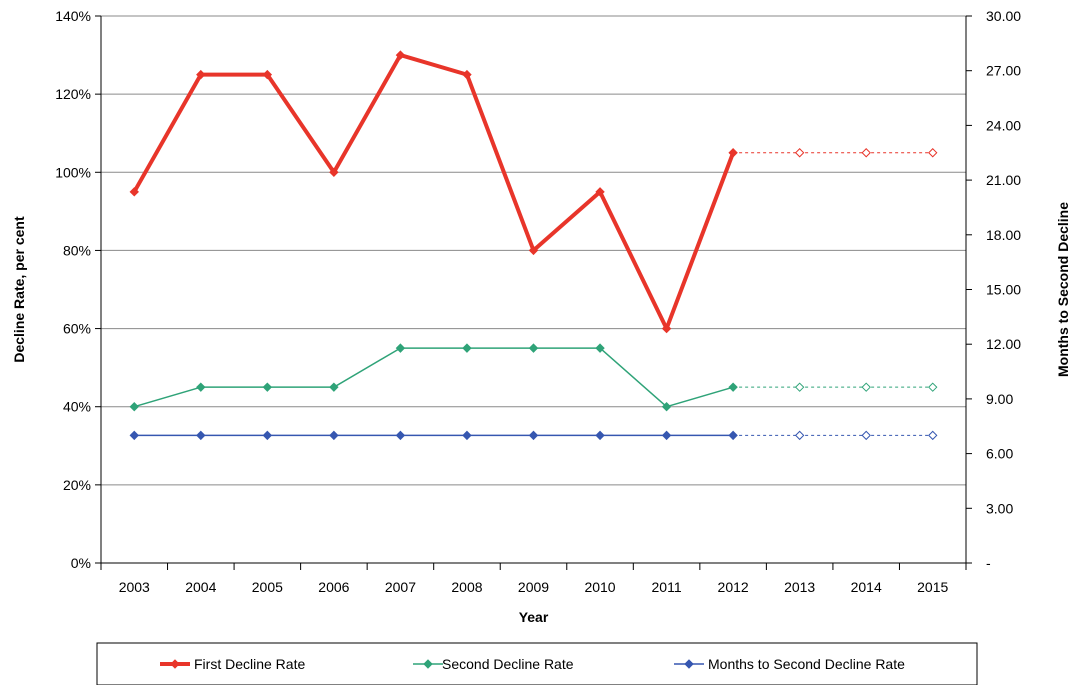 This screenshot has height=685, width=1075. Describe the element at coordinates (1003, 344) in the screenshot. I see `y-tick-label-right: 12.00` at that location.